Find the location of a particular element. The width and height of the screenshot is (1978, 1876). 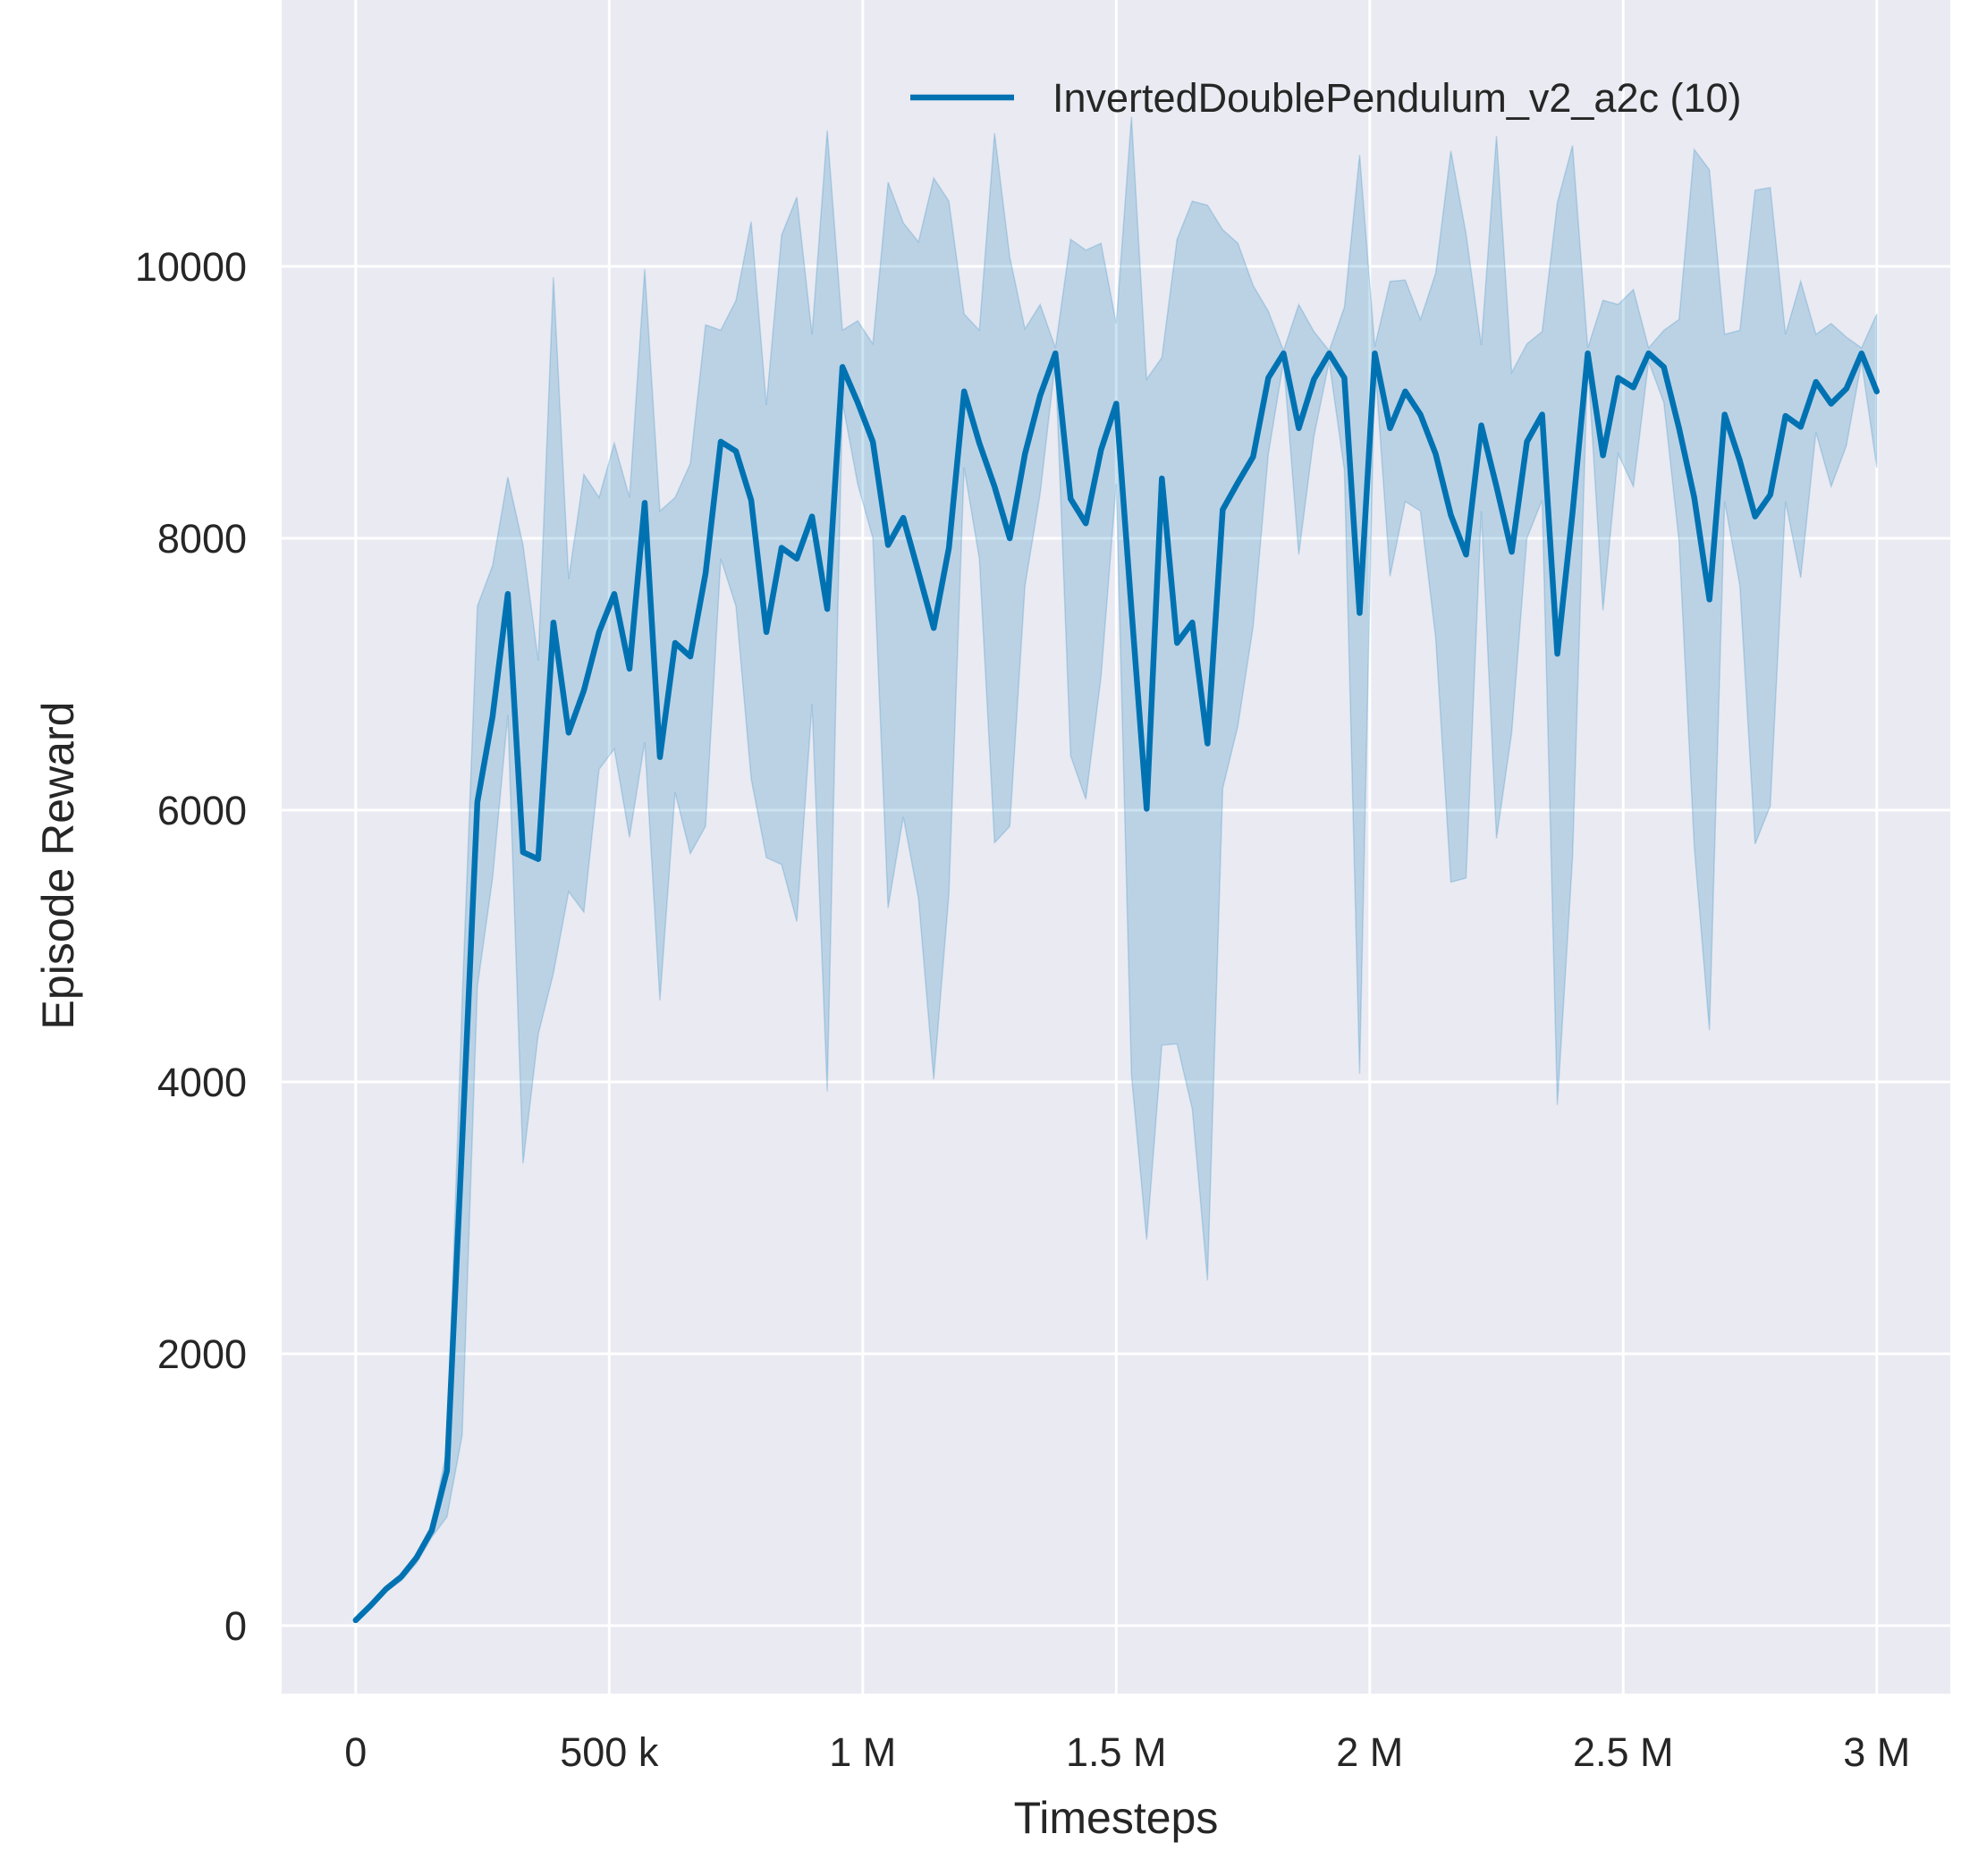

y-tick-label: 10000 is located at coordinates (191, 267).